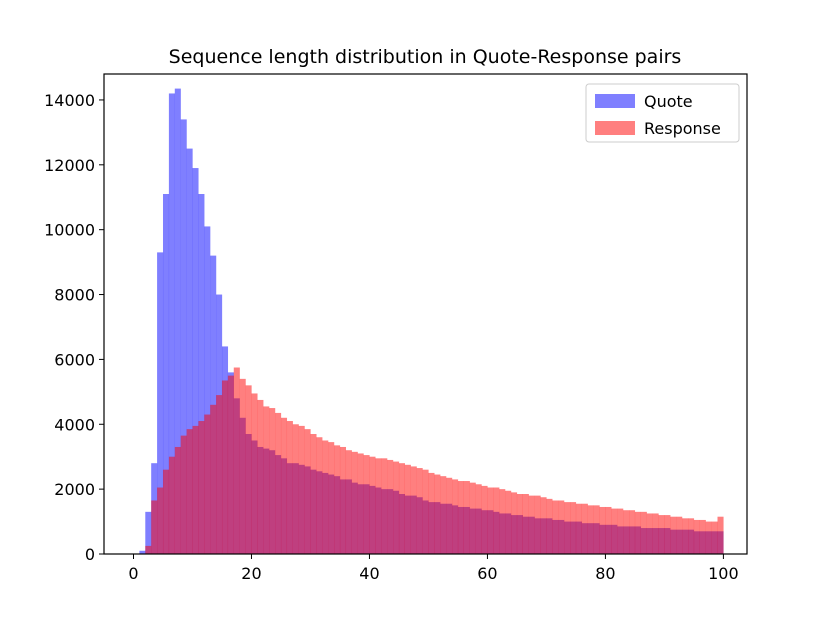 The image size is (830, 623). Describe the element at coordinates (615, 128) in the screenshot. I see `legend-swatch-response` at that location.